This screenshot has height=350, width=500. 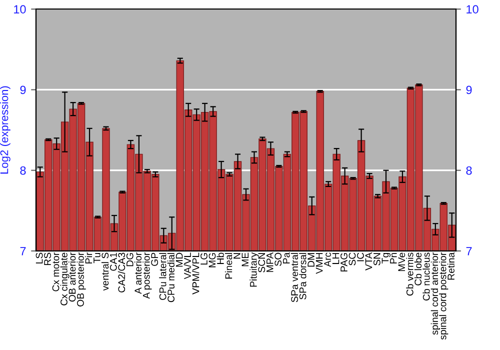 What do you see at coordinates (327, 259) in the screenshot?
I see `x-tick-label: Arc` at bounding box center [327, 259].